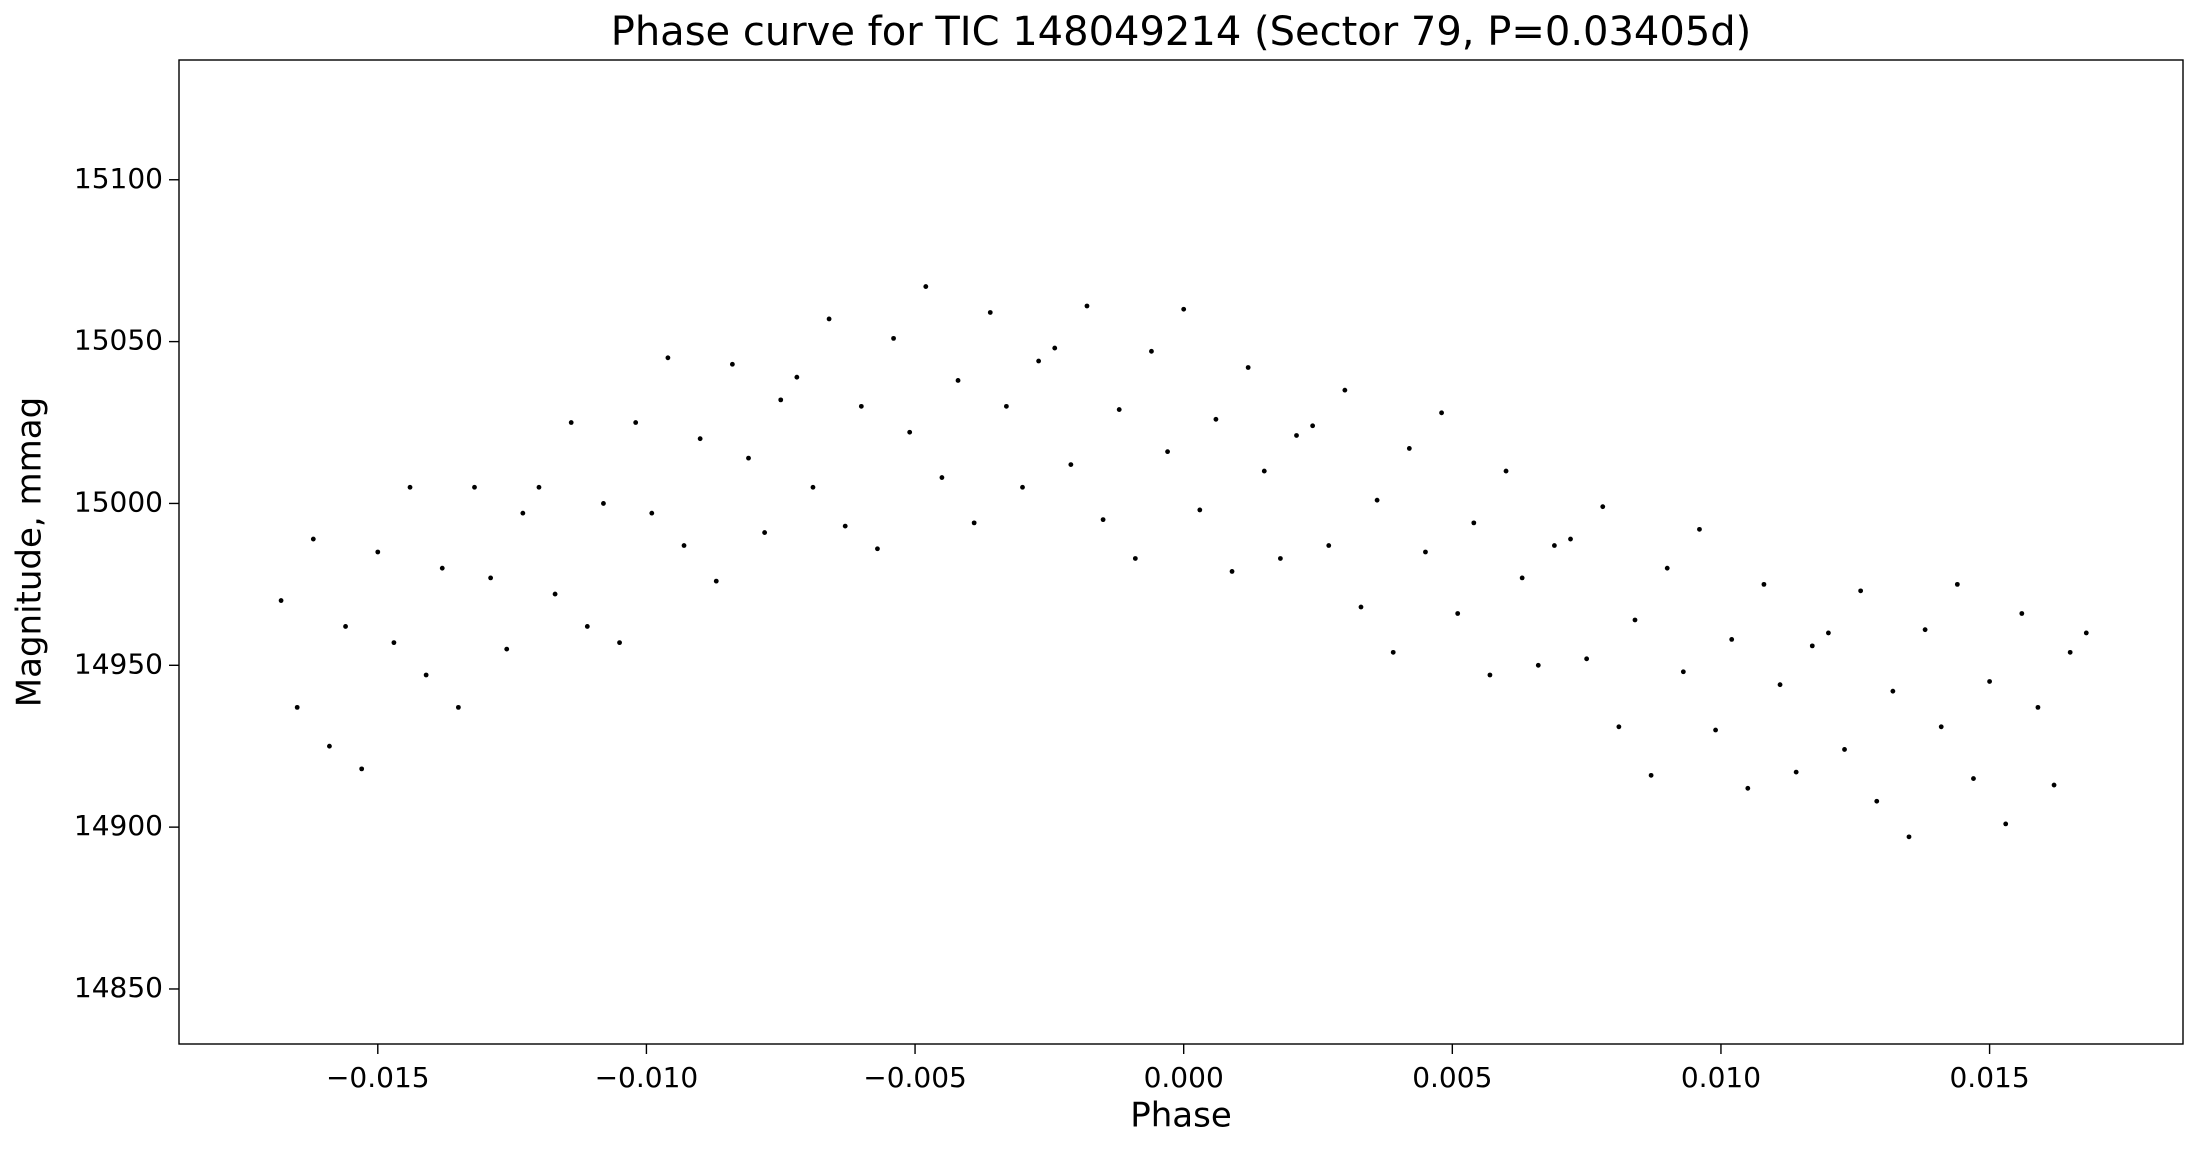 Image resolution: width=2198 pixels, height=1156 pixels. I want to click on y-tick-label: 14950, so click(118, 663).